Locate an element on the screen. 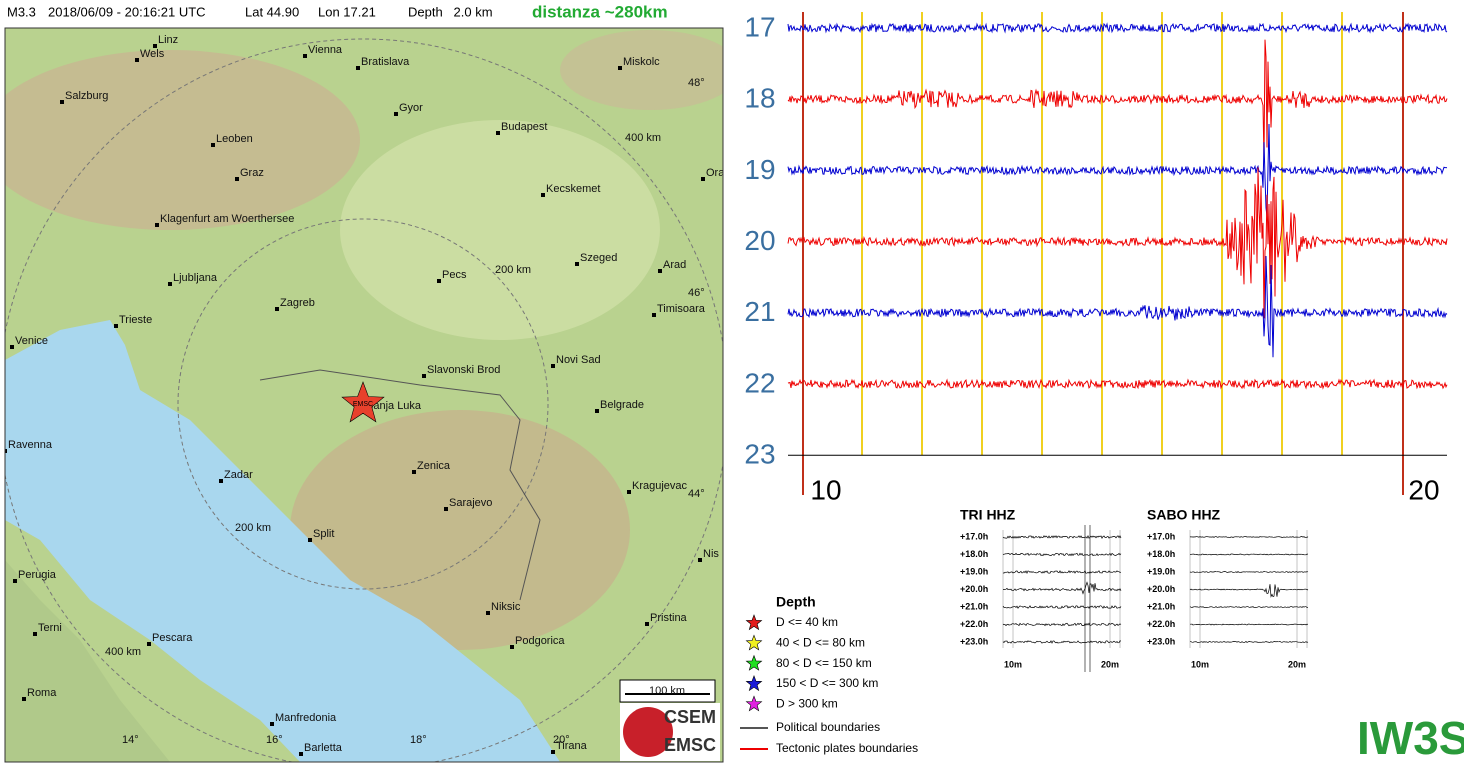 Image resolution: width=1464 pixels, height=764 pixels. city-label: Manfredonia is located at coordinates (306, 718).